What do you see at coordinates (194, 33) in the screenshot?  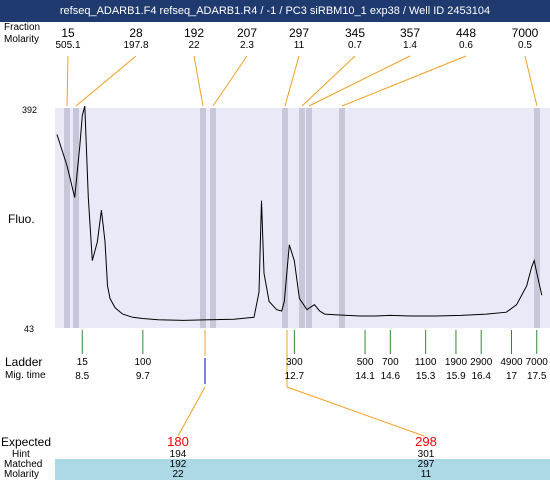 I see `peak-size-label: 192` at bounding box center [194, 33].